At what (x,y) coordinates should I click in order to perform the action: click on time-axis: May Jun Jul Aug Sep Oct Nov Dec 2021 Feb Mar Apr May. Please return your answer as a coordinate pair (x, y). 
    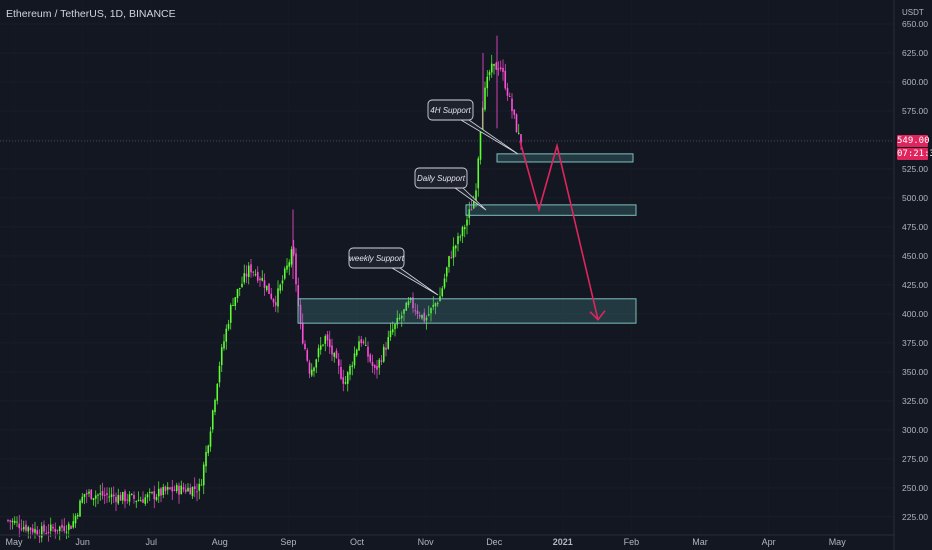
    Looking at the image, I should click on (447, 540).